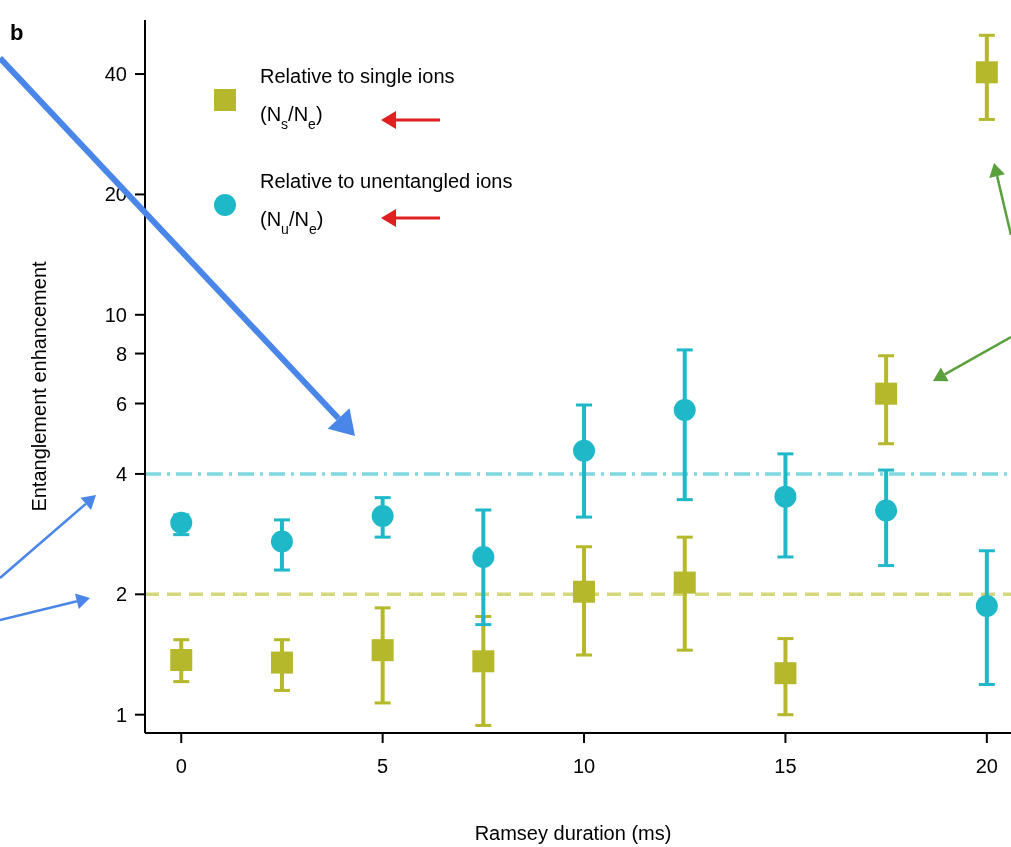 The height and width of the screenshot is (847, 1011). What do you see at coordinates (357, 98) in the screenshot?
I see `legend-label: Relative to single ions (N$_{s}$/N$_{e}$)` at bounding box center [357, 98].